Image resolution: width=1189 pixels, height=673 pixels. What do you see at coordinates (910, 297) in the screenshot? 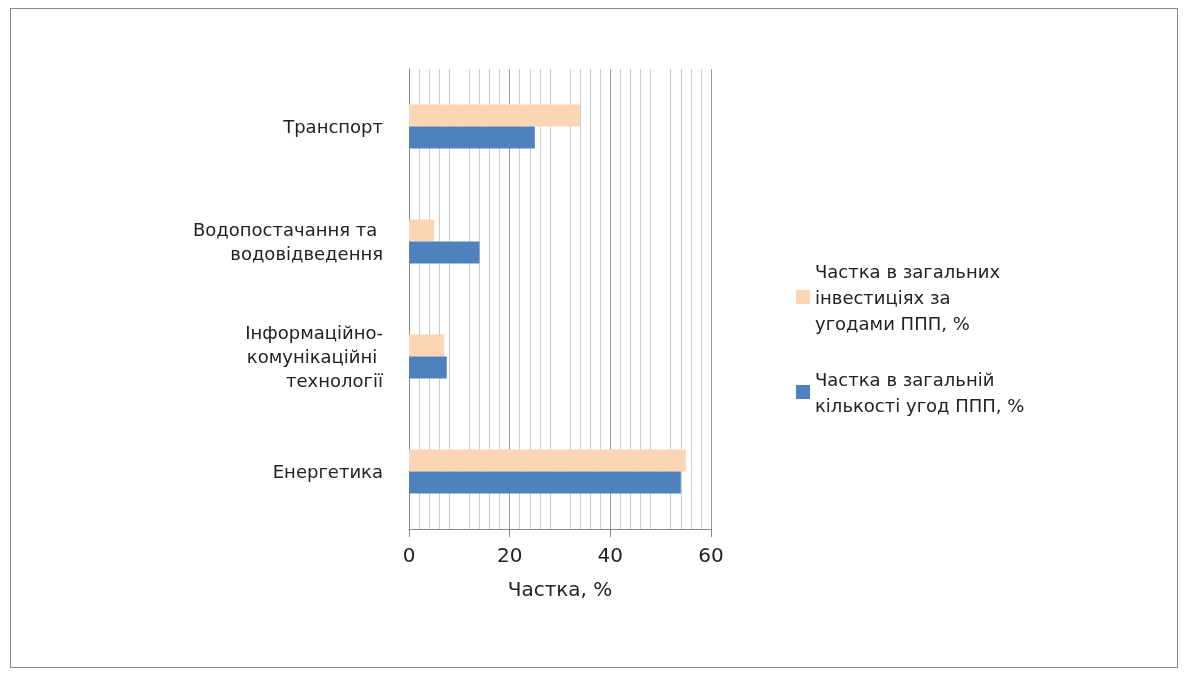
I see `legend-label: Частка в загальних інвестиціях за угодами ППП, %` at bounding box center [910, 297].